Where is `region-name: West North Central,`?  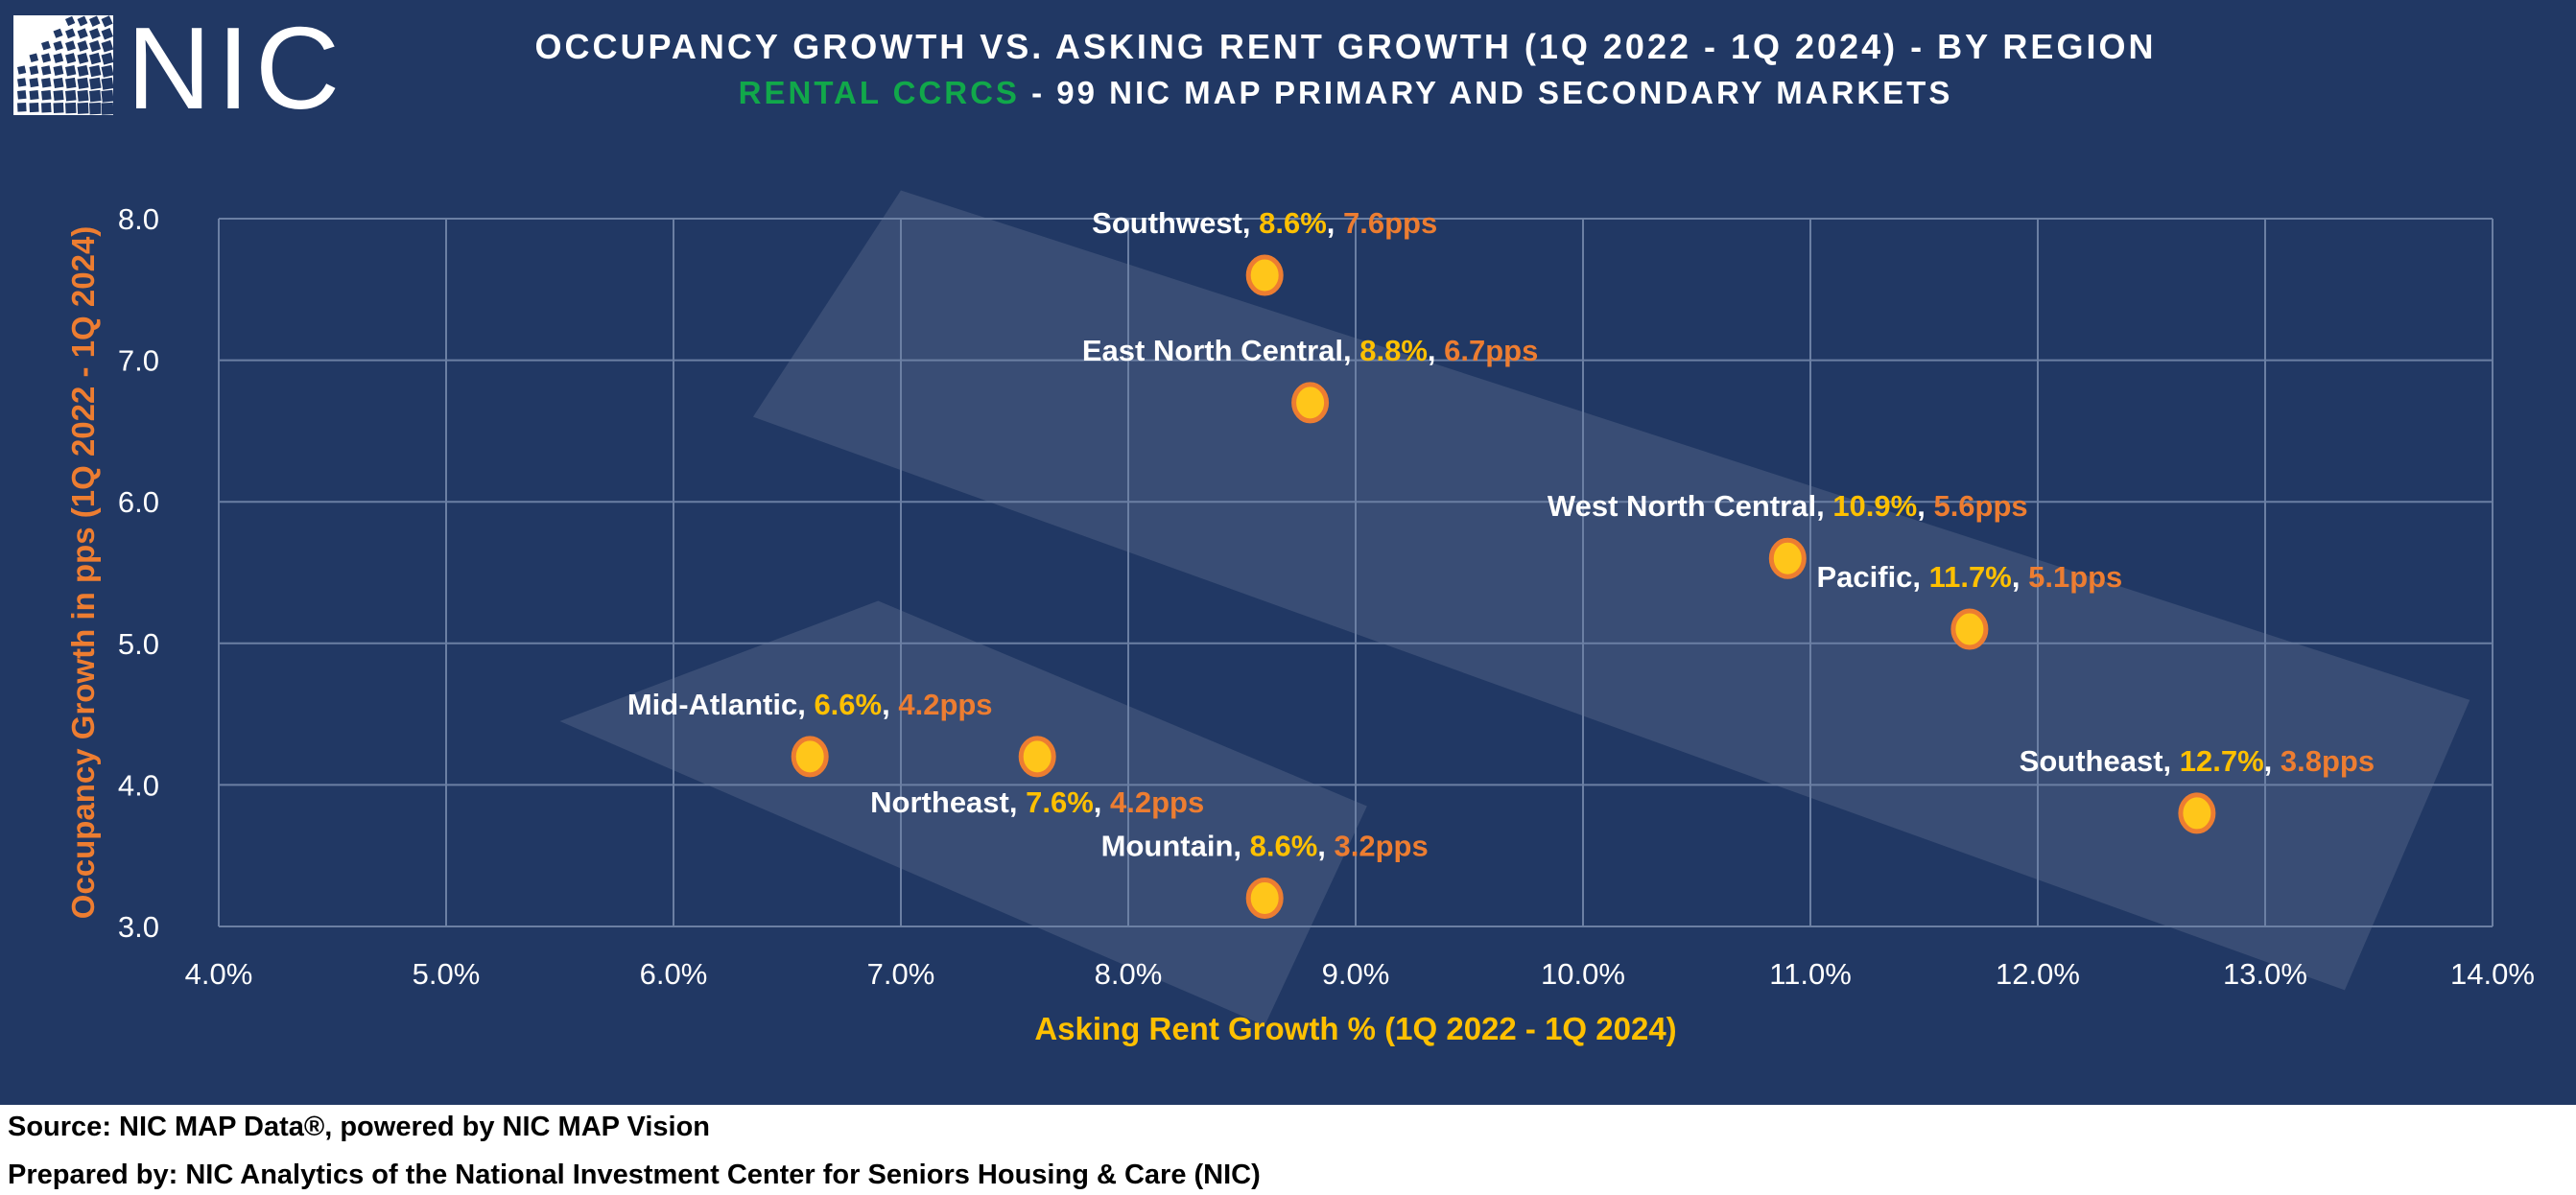
region-name: West North Central, is located at coordinates (1690, 506).